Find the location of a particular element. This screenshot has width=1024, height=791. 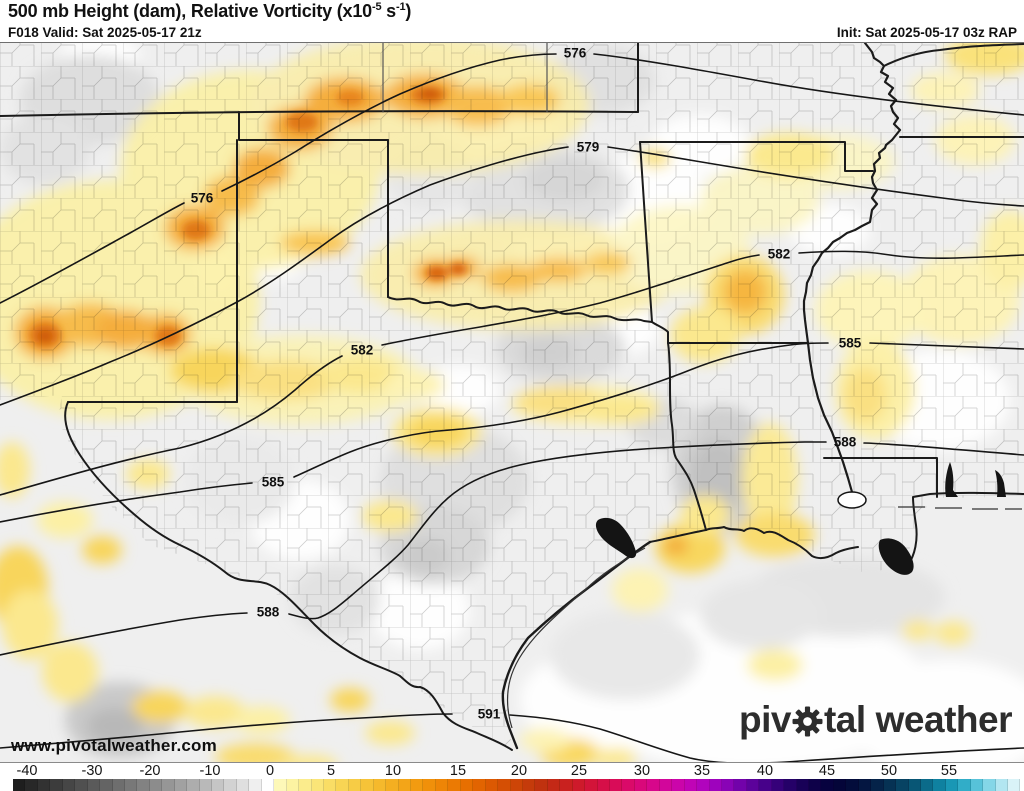

pivotal-weather-logo: piv tal weather is located at coordinates (876, 719).